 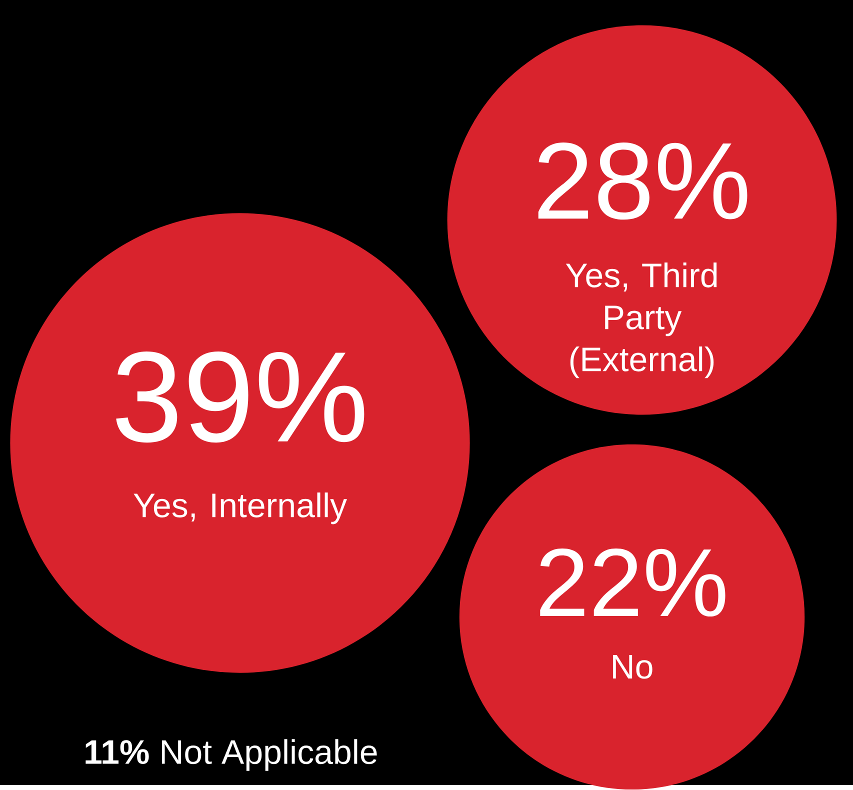 I want to click on category-label: Yes, Internally, so click(x=241, y=508).